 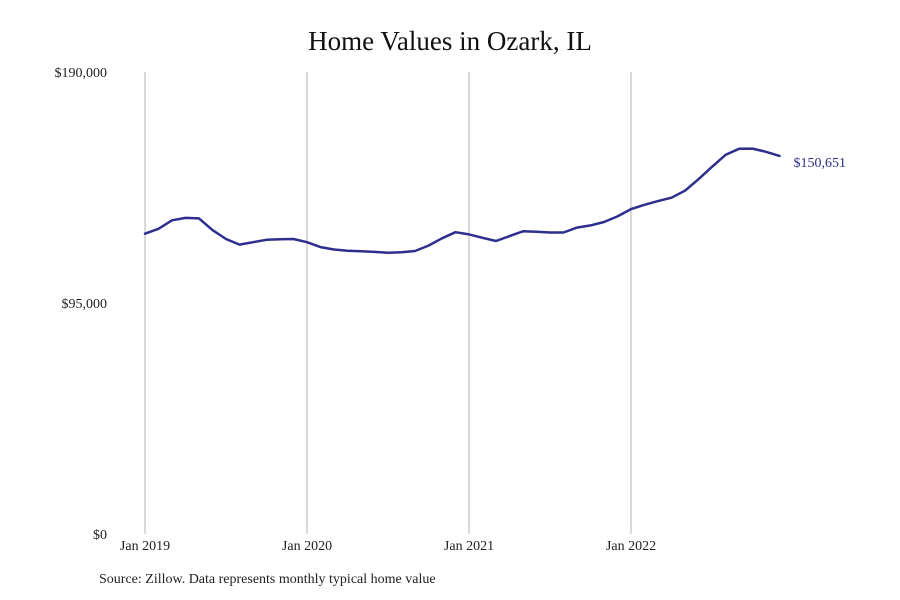 I want to click on x-tick-label: Jan 2020, so click(x=307, y=546).